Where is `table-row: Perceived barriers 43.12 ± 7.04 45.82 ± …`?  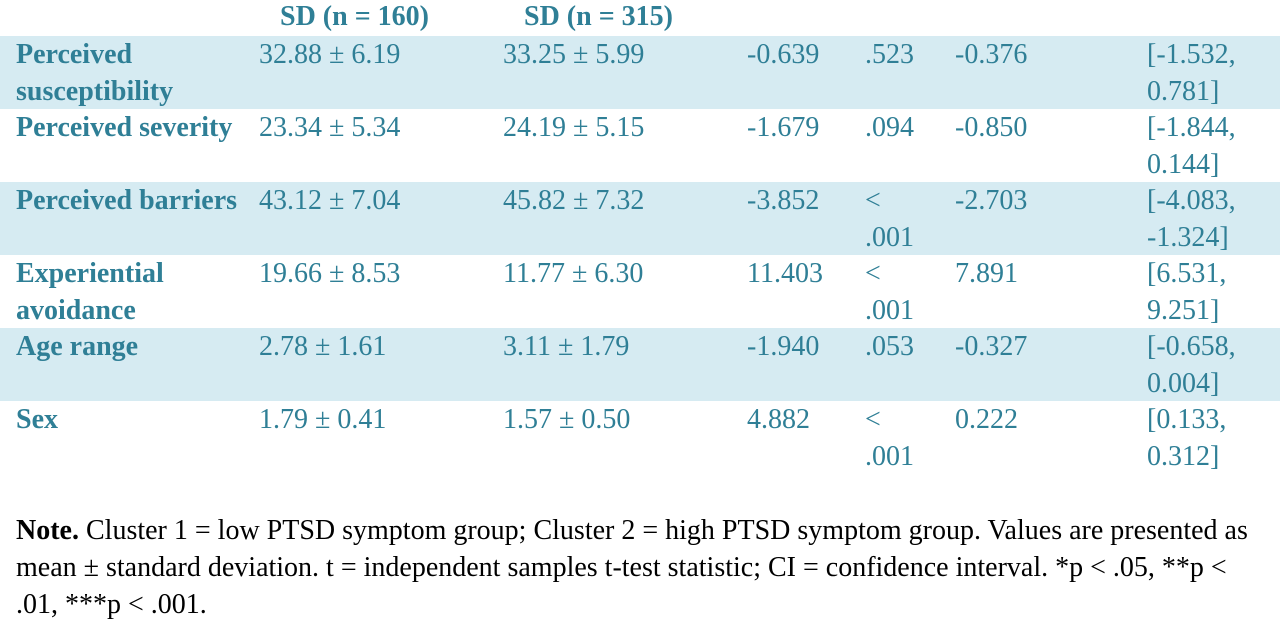
table-row: Perceived barriers 43.12 ± 7.04 45.82 ± … is located at coordinates (640, 218).